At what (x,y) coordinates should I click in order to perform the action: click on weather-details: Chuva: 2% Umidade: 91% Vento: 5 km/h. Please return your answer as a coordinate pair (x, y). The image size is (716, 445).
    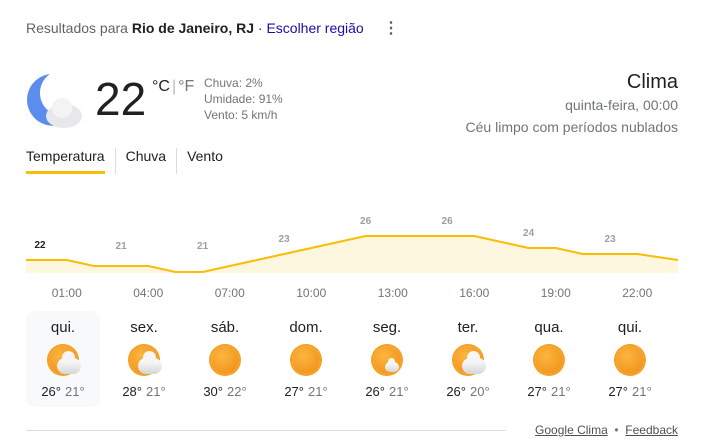
    Looking at the image, I should click on (243, 99).